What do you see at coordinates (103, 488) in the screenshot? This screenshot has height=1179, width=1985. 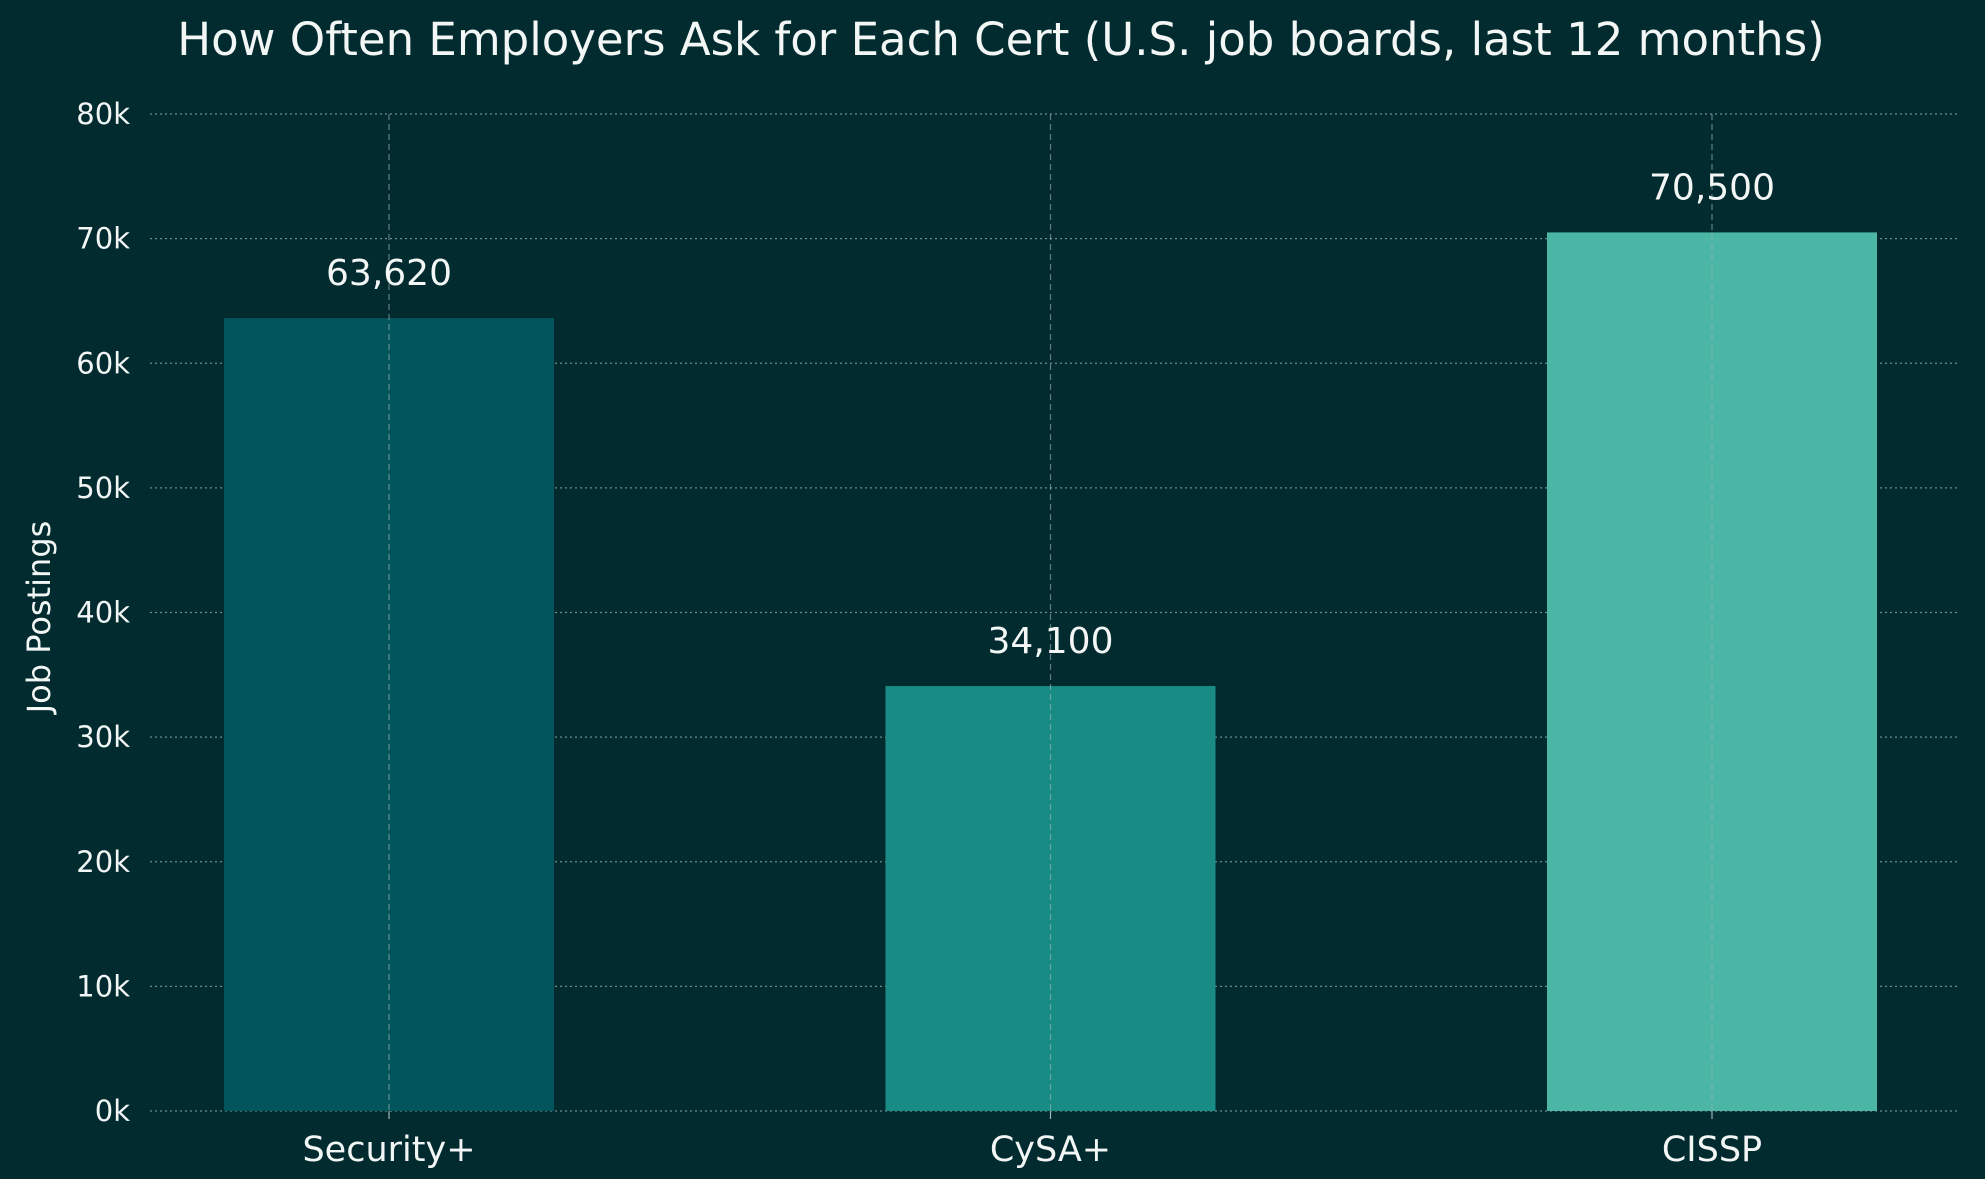 I see `y-tick-label: 50k` at bounding box center [103, 488].